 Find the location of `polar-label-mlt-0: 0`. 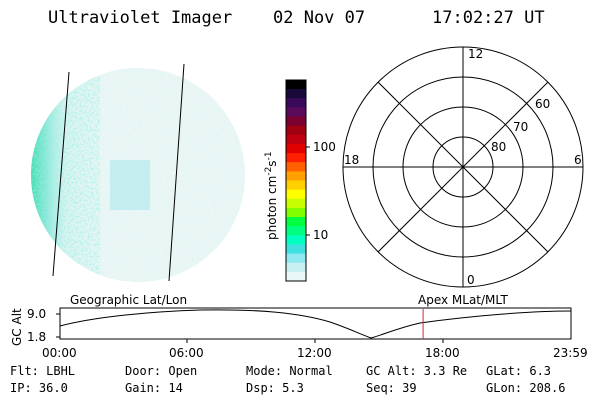

polar-label-mlt-0: 0 is located at coordinates (471, 280).